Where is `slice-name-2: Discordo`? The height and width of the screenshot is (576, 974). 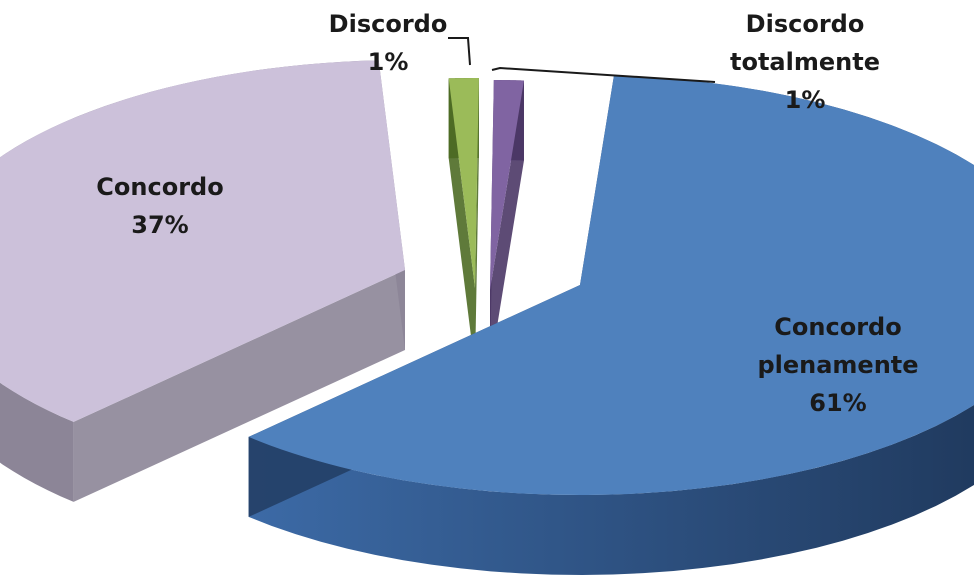
slice-name-2: Discordo is located at coordinates (388, 24).